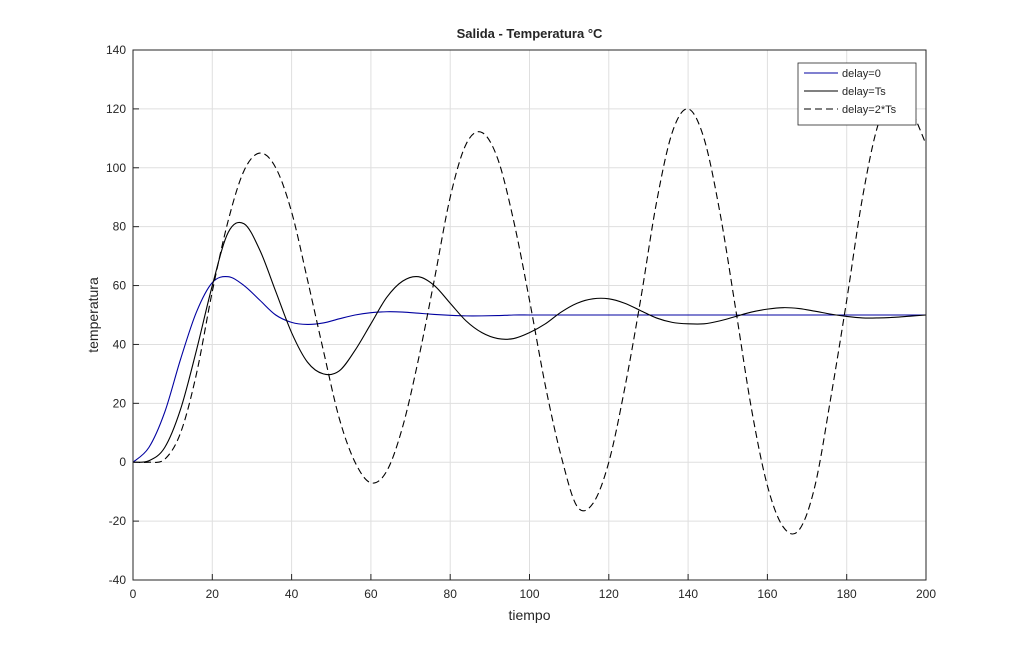 The width and height of the screenshot is (1024, 652). Describe the element at coordinates (609, 594) in the screenshot. I see `x-tick-label: 120` at that location.